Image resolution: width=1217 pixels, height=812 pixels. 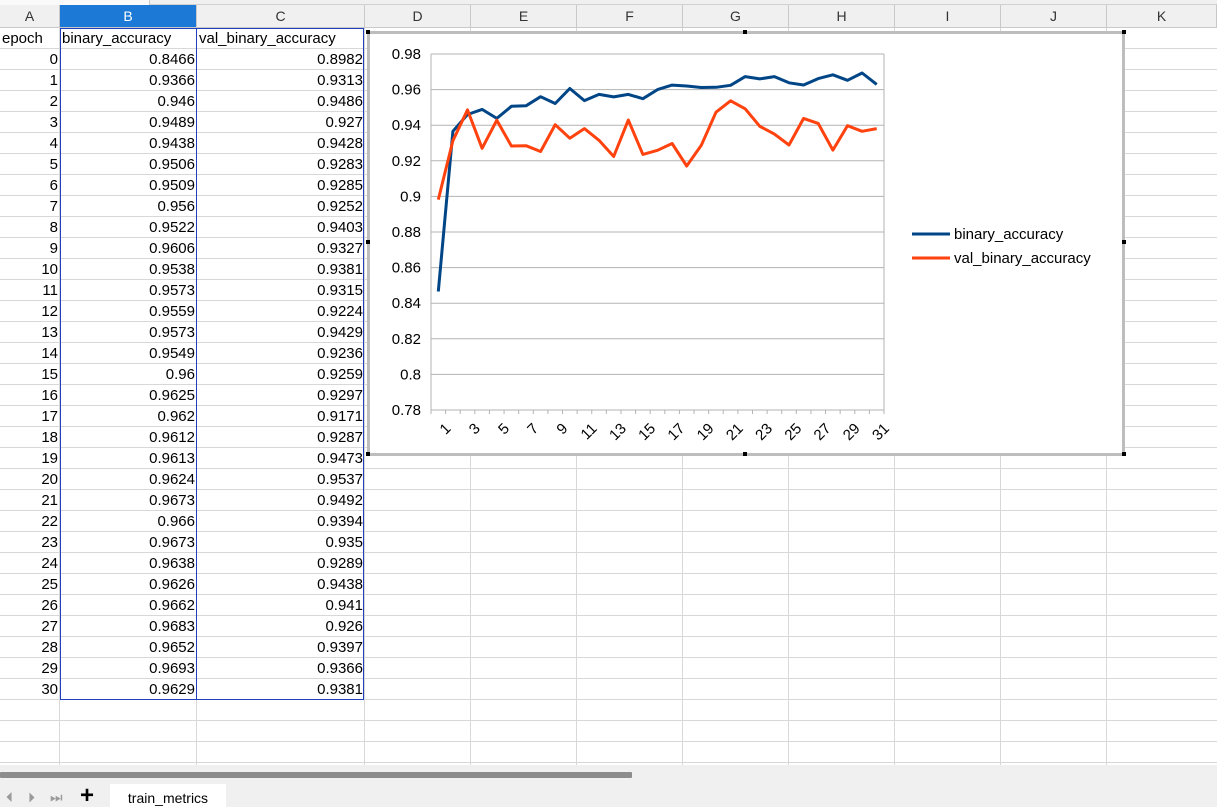 What do you see at coordinates (128, 521) in the screenshot?
I see `cell-b24: 0.966` at bounding box center [128, 521].